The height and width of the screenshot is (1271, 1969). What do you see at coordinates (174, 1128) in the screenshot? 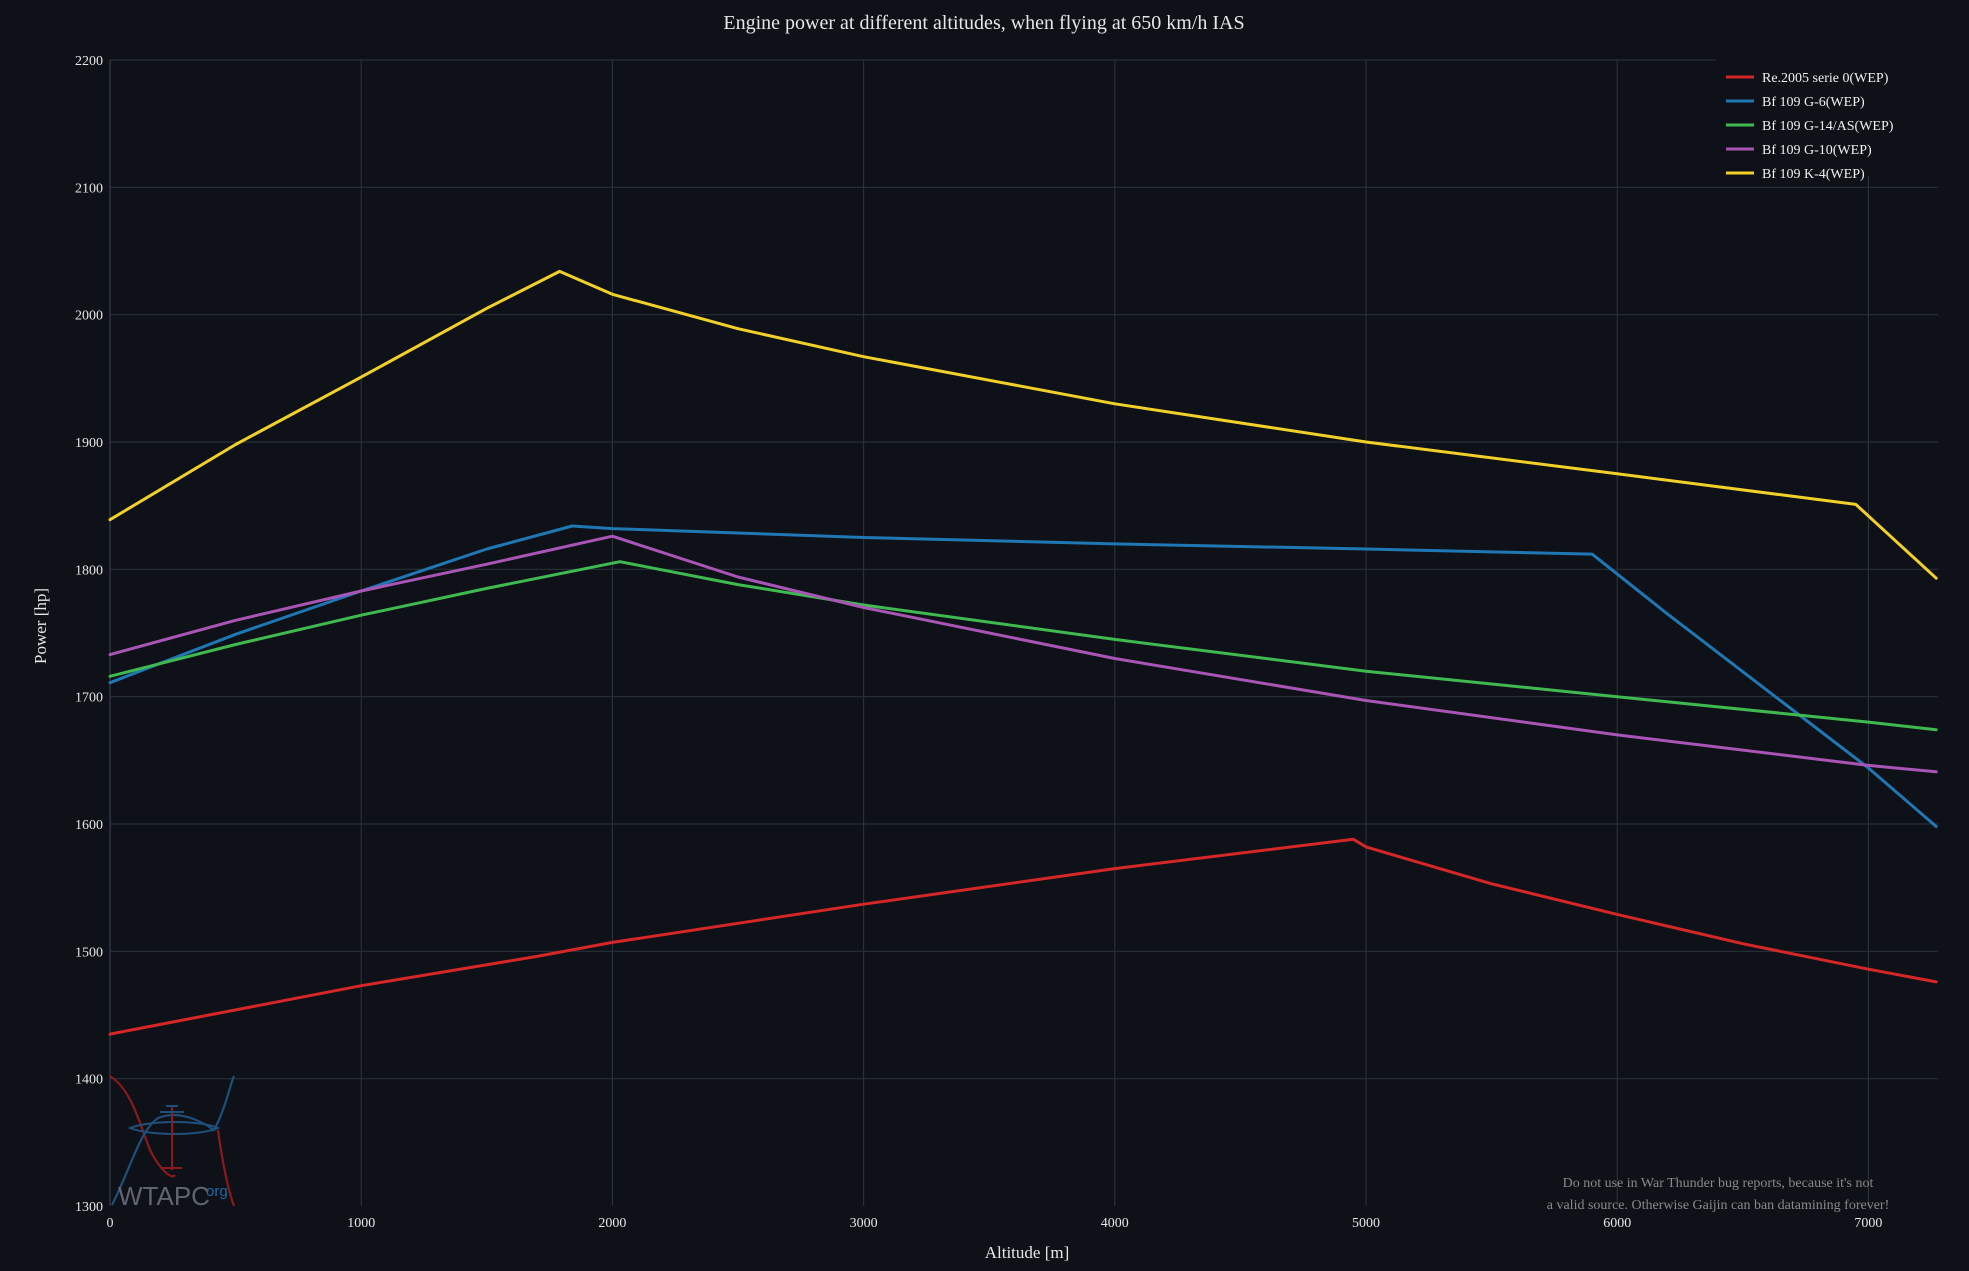
I see `logo-plane-wing` at bounding box center [174, 1128].